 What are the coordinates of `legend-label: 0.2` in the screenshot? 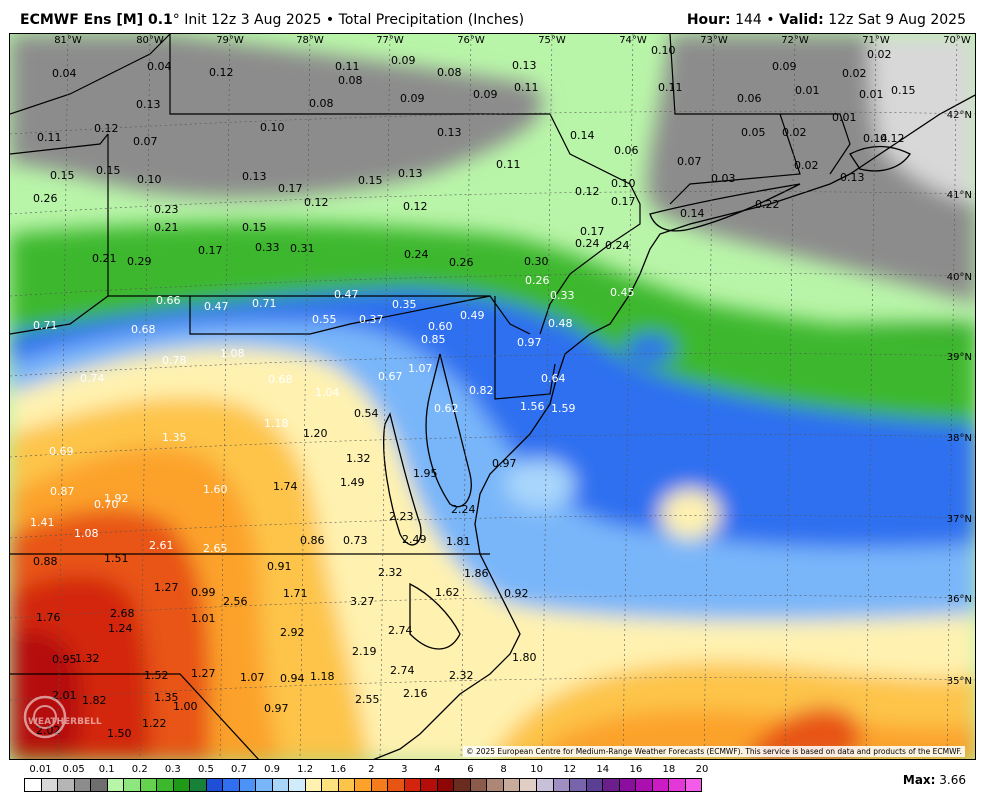 It's located at (139, 769).